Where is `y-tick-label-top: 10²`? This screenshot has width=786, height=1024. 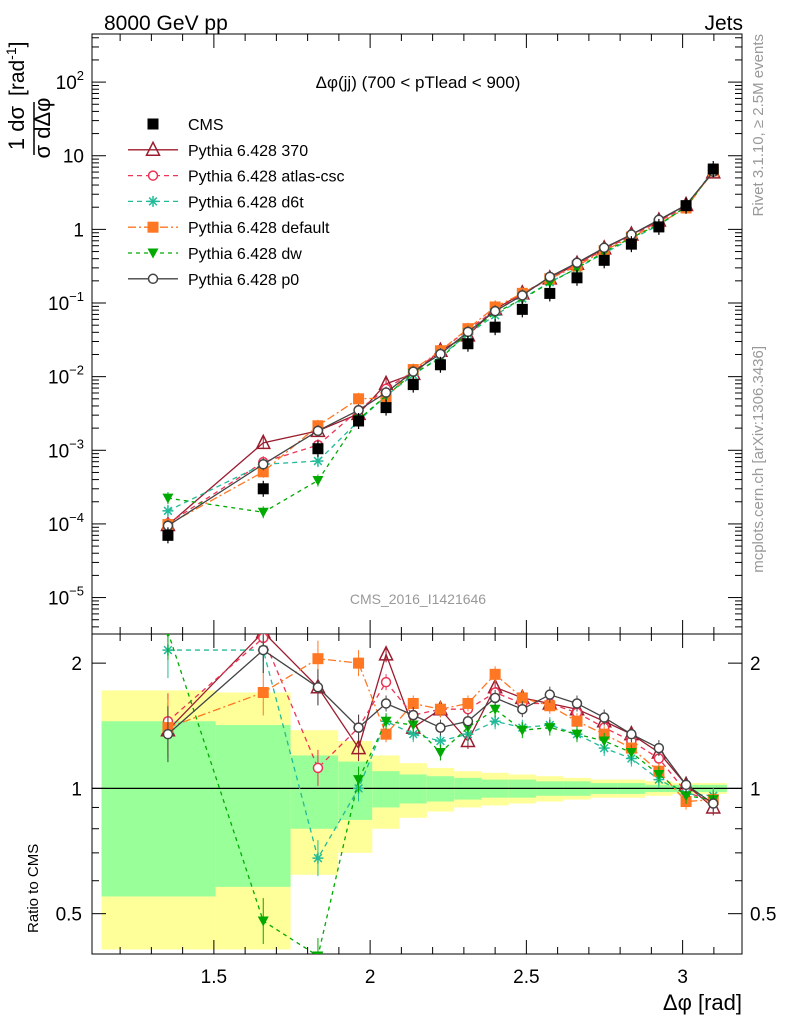 y-tick-label-top: 10² is located at coordinates (70, 81).